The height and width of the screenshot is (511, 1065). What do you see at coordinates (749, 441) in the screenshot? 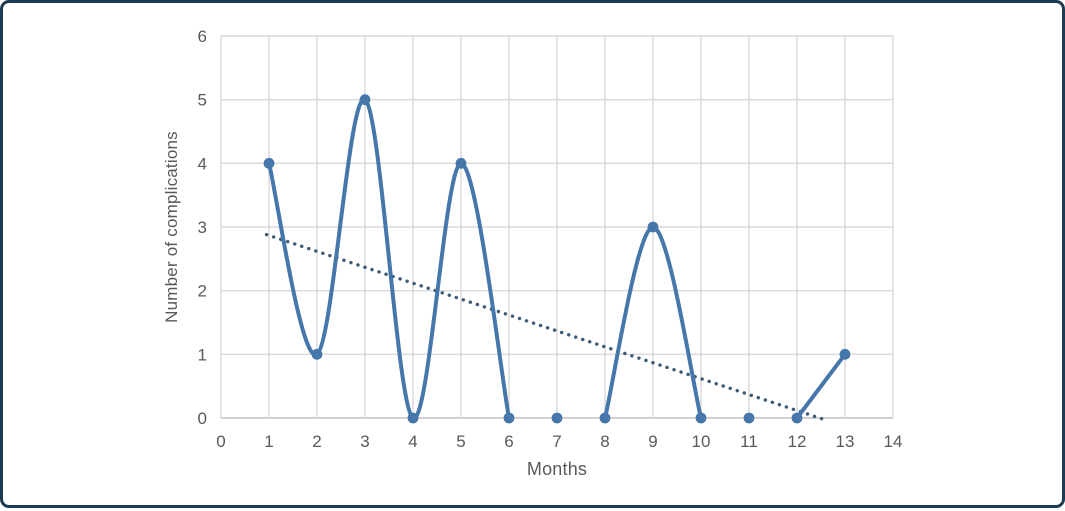
I see `x-tick-label: 11` at bounding box center [749, 441].